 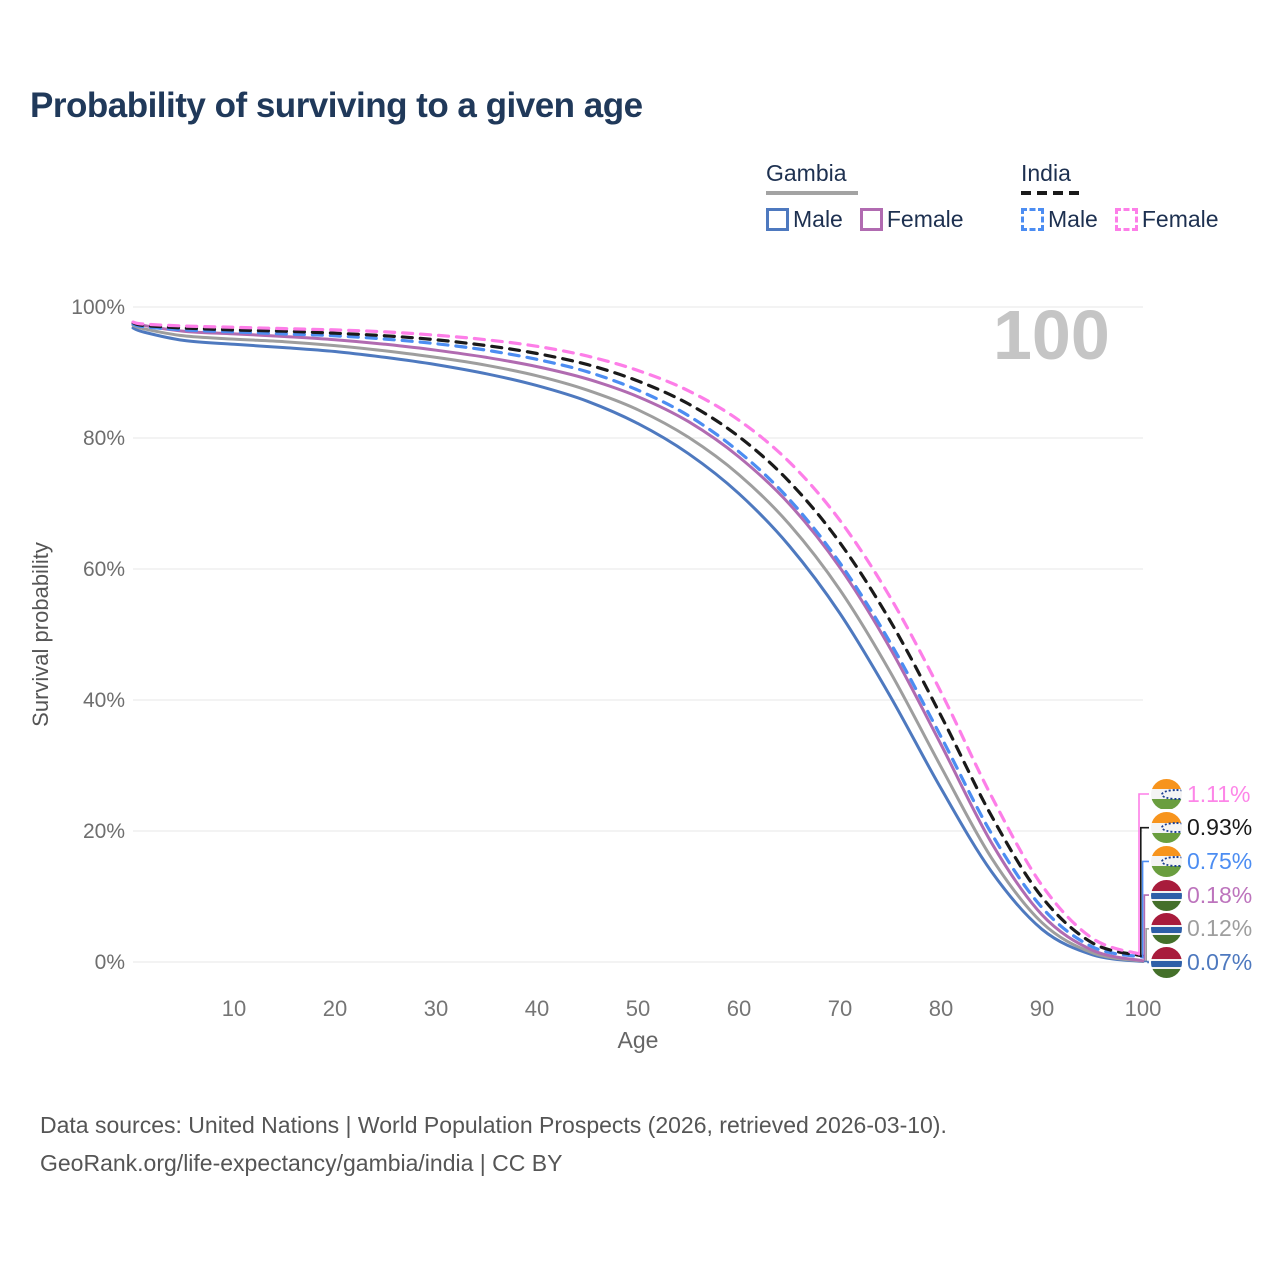 What do you see at coordinates (104, 831) in the screenshot?
I see `y-tick-label: 20%` at bounding box center [104, 831].